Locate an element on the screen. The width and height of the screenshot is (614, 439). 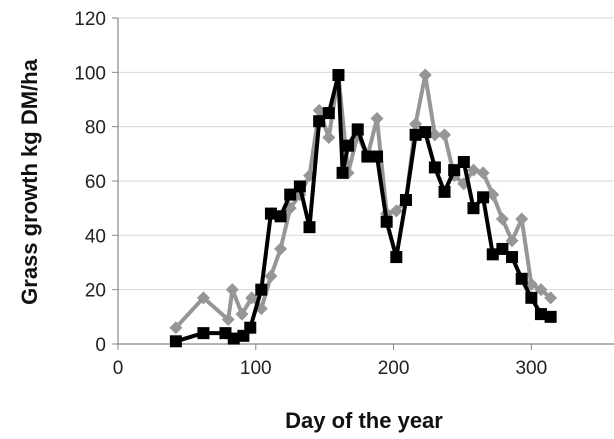
x-tick-label-200: 200 is located at coordinates (394, 368).